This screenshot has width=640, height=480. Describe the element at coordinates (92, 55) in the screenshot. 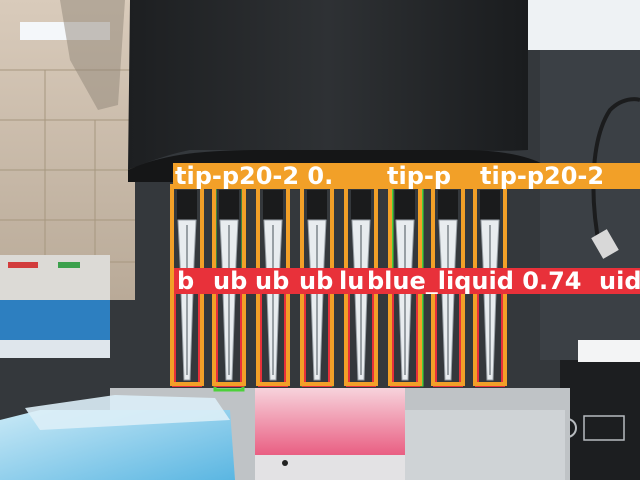

I see `window-frame` at that location.